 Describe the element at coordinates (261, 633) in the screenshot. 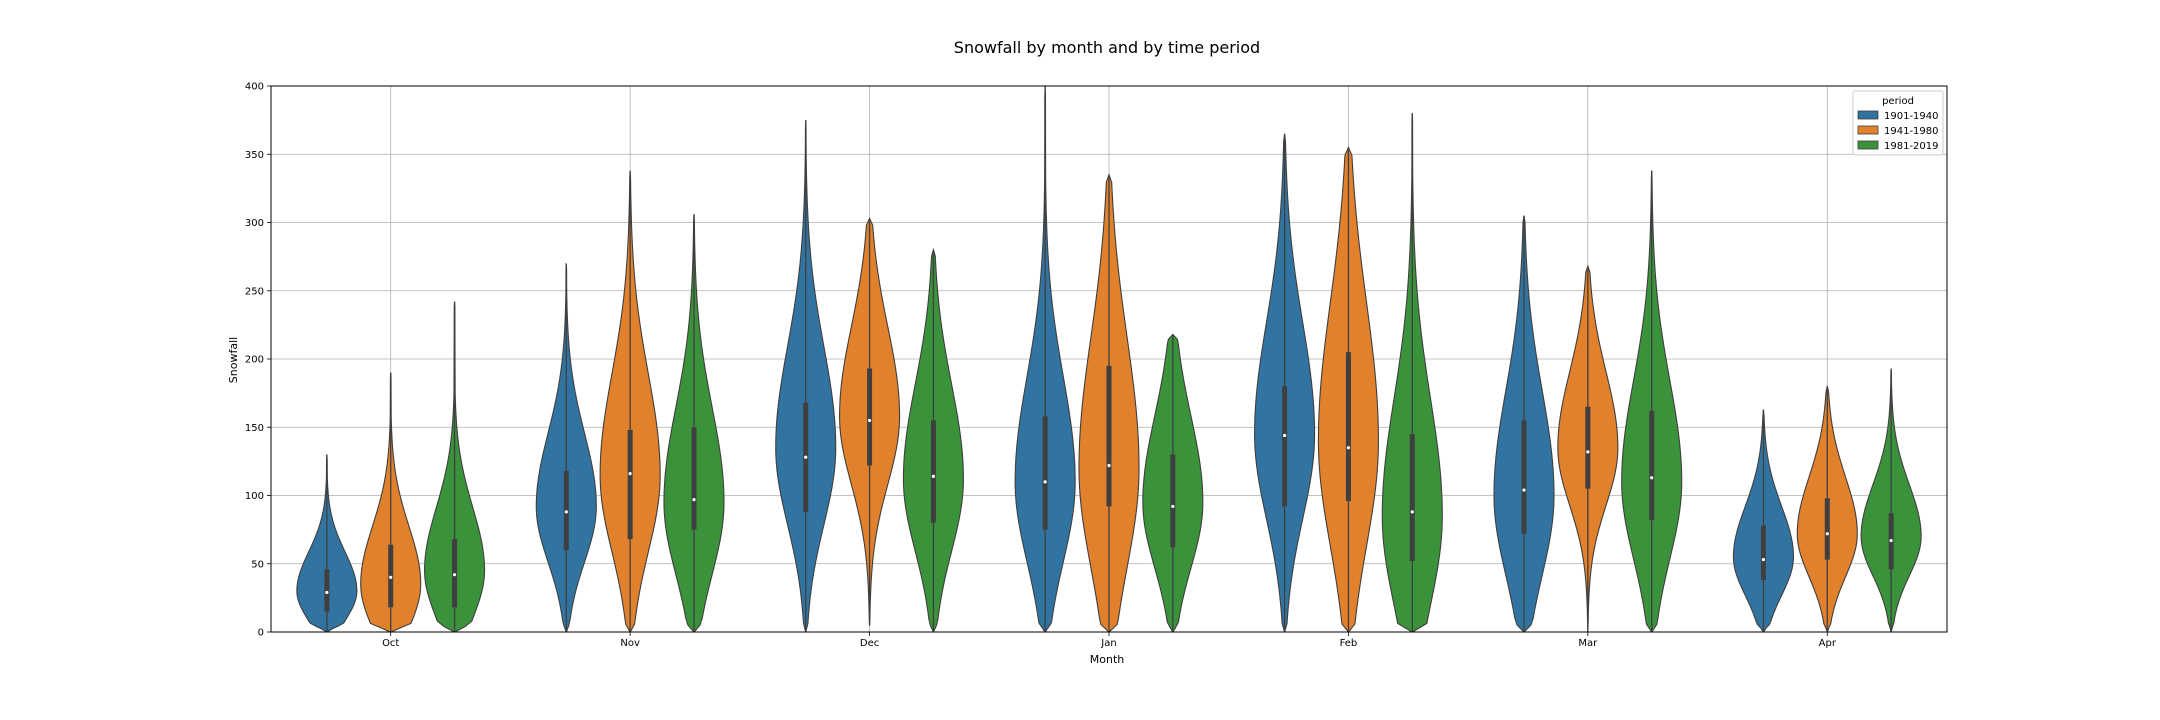

I see `y-tick-label: 0` at that location.